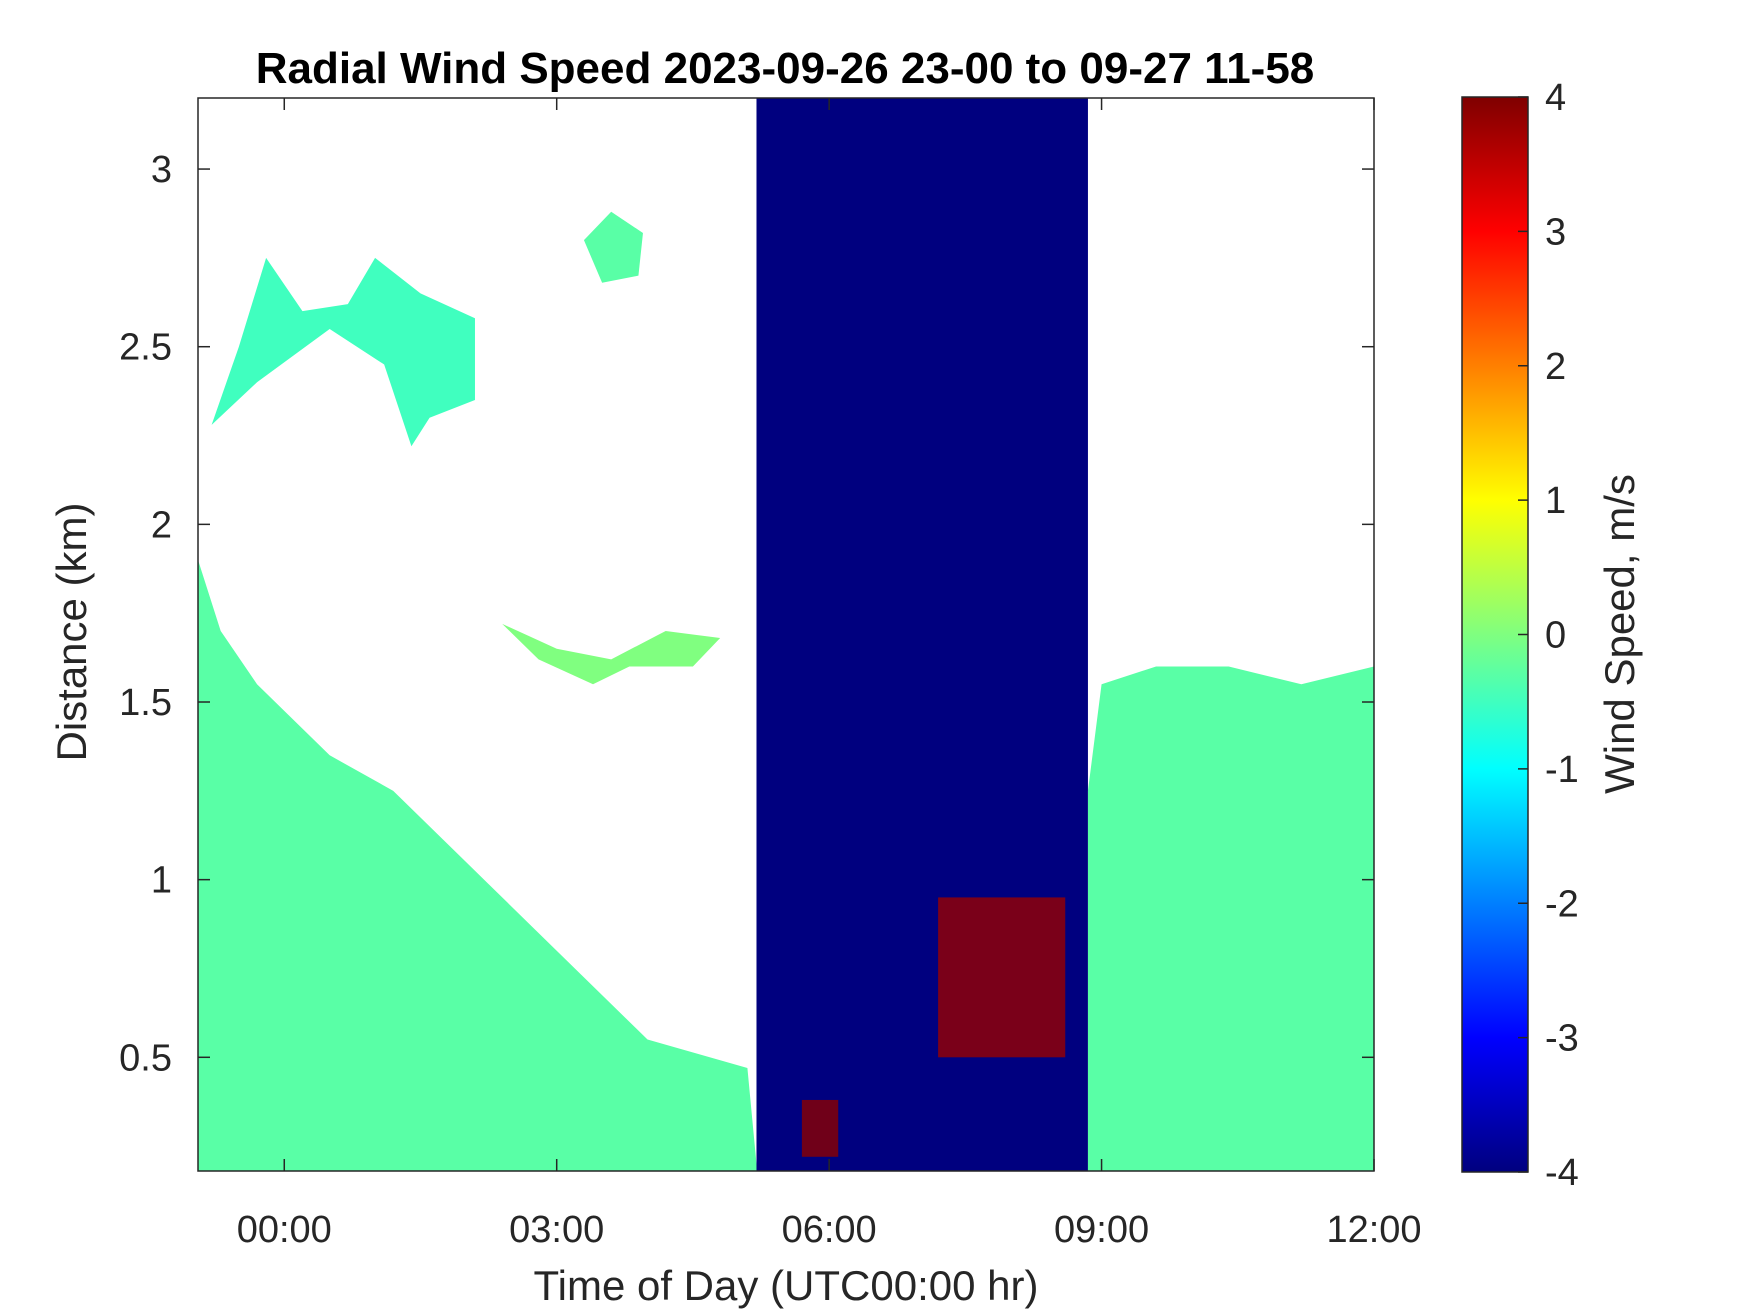 The height and width of the screenshot is (1313, 1750). What do you see at coordinates (1555, 367) in the screenshot?
I see `colorbar-tick-label-2: 2` at bounding box center [1555, 367].